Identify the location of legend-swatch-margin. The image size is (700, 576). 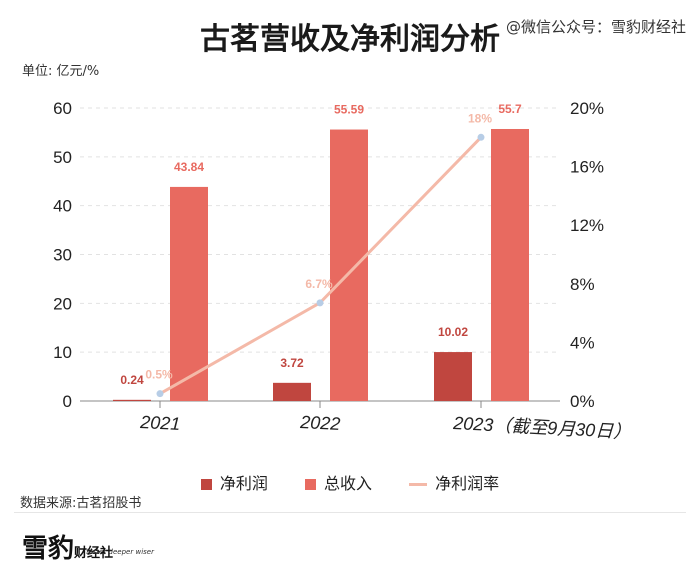
(418, 484).